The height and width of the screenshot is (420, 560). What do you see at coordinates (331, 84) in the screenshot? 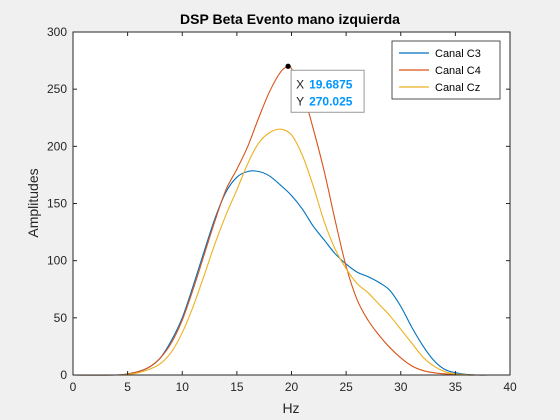
I see `datatip-x-value: 19.6875` at bounding box center [331, 84].